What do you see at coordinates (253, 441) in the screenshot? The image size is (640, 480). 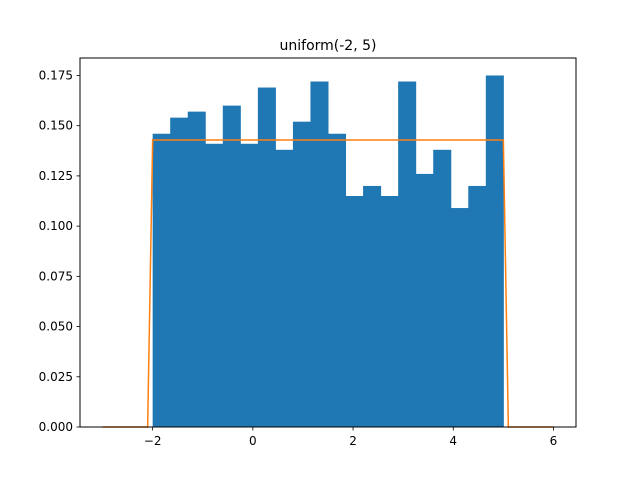 I see `x-tick-label: 0` at bounding box center [253, 441].